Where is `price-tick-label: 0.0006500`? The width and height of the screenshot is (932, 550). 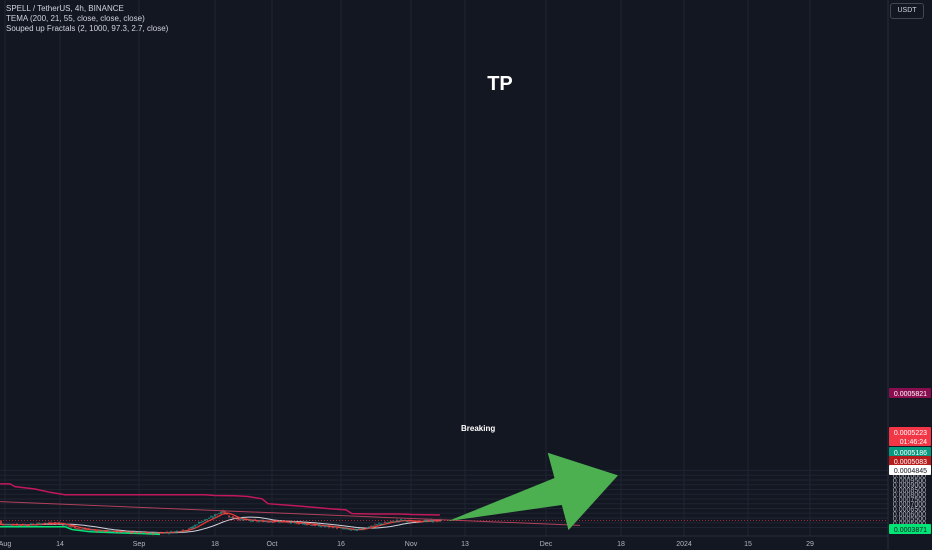 price-tick-label: 0.0006500 is located at coordinates (909, 510).